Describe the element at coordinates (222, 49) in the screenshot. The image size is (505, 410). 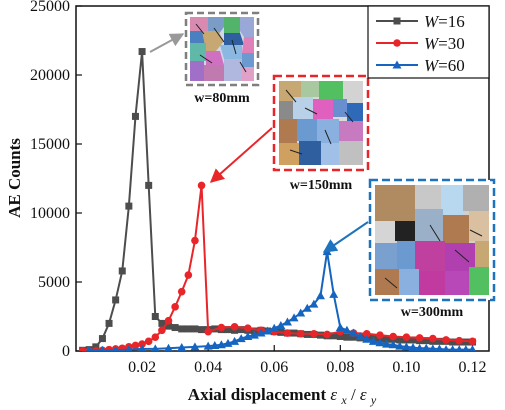
I see `inset-w80-frame` at that location.